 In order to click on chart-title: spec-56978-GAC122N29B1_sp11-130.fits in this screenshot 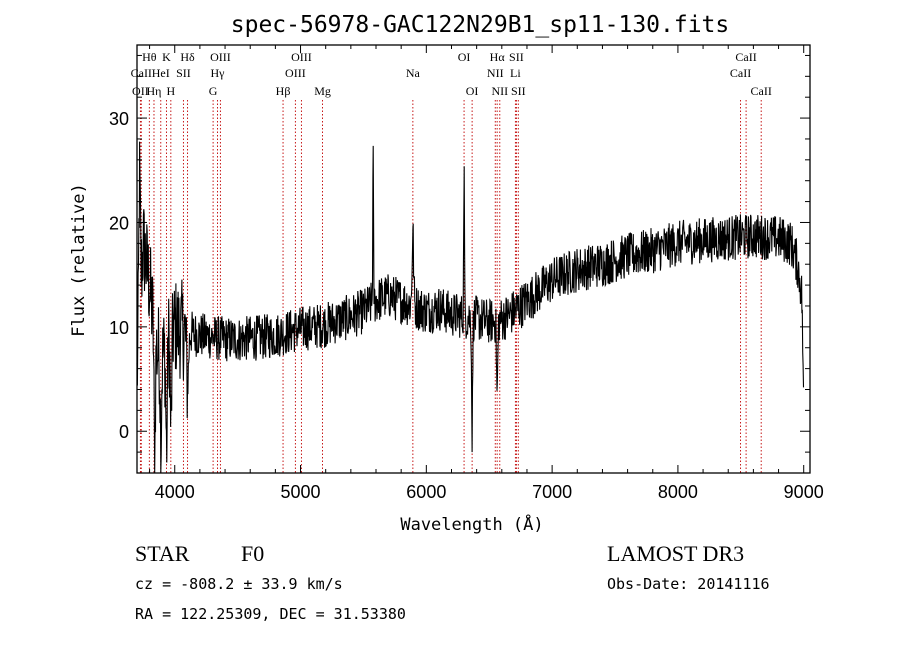, I will do `click(480, 25)`.